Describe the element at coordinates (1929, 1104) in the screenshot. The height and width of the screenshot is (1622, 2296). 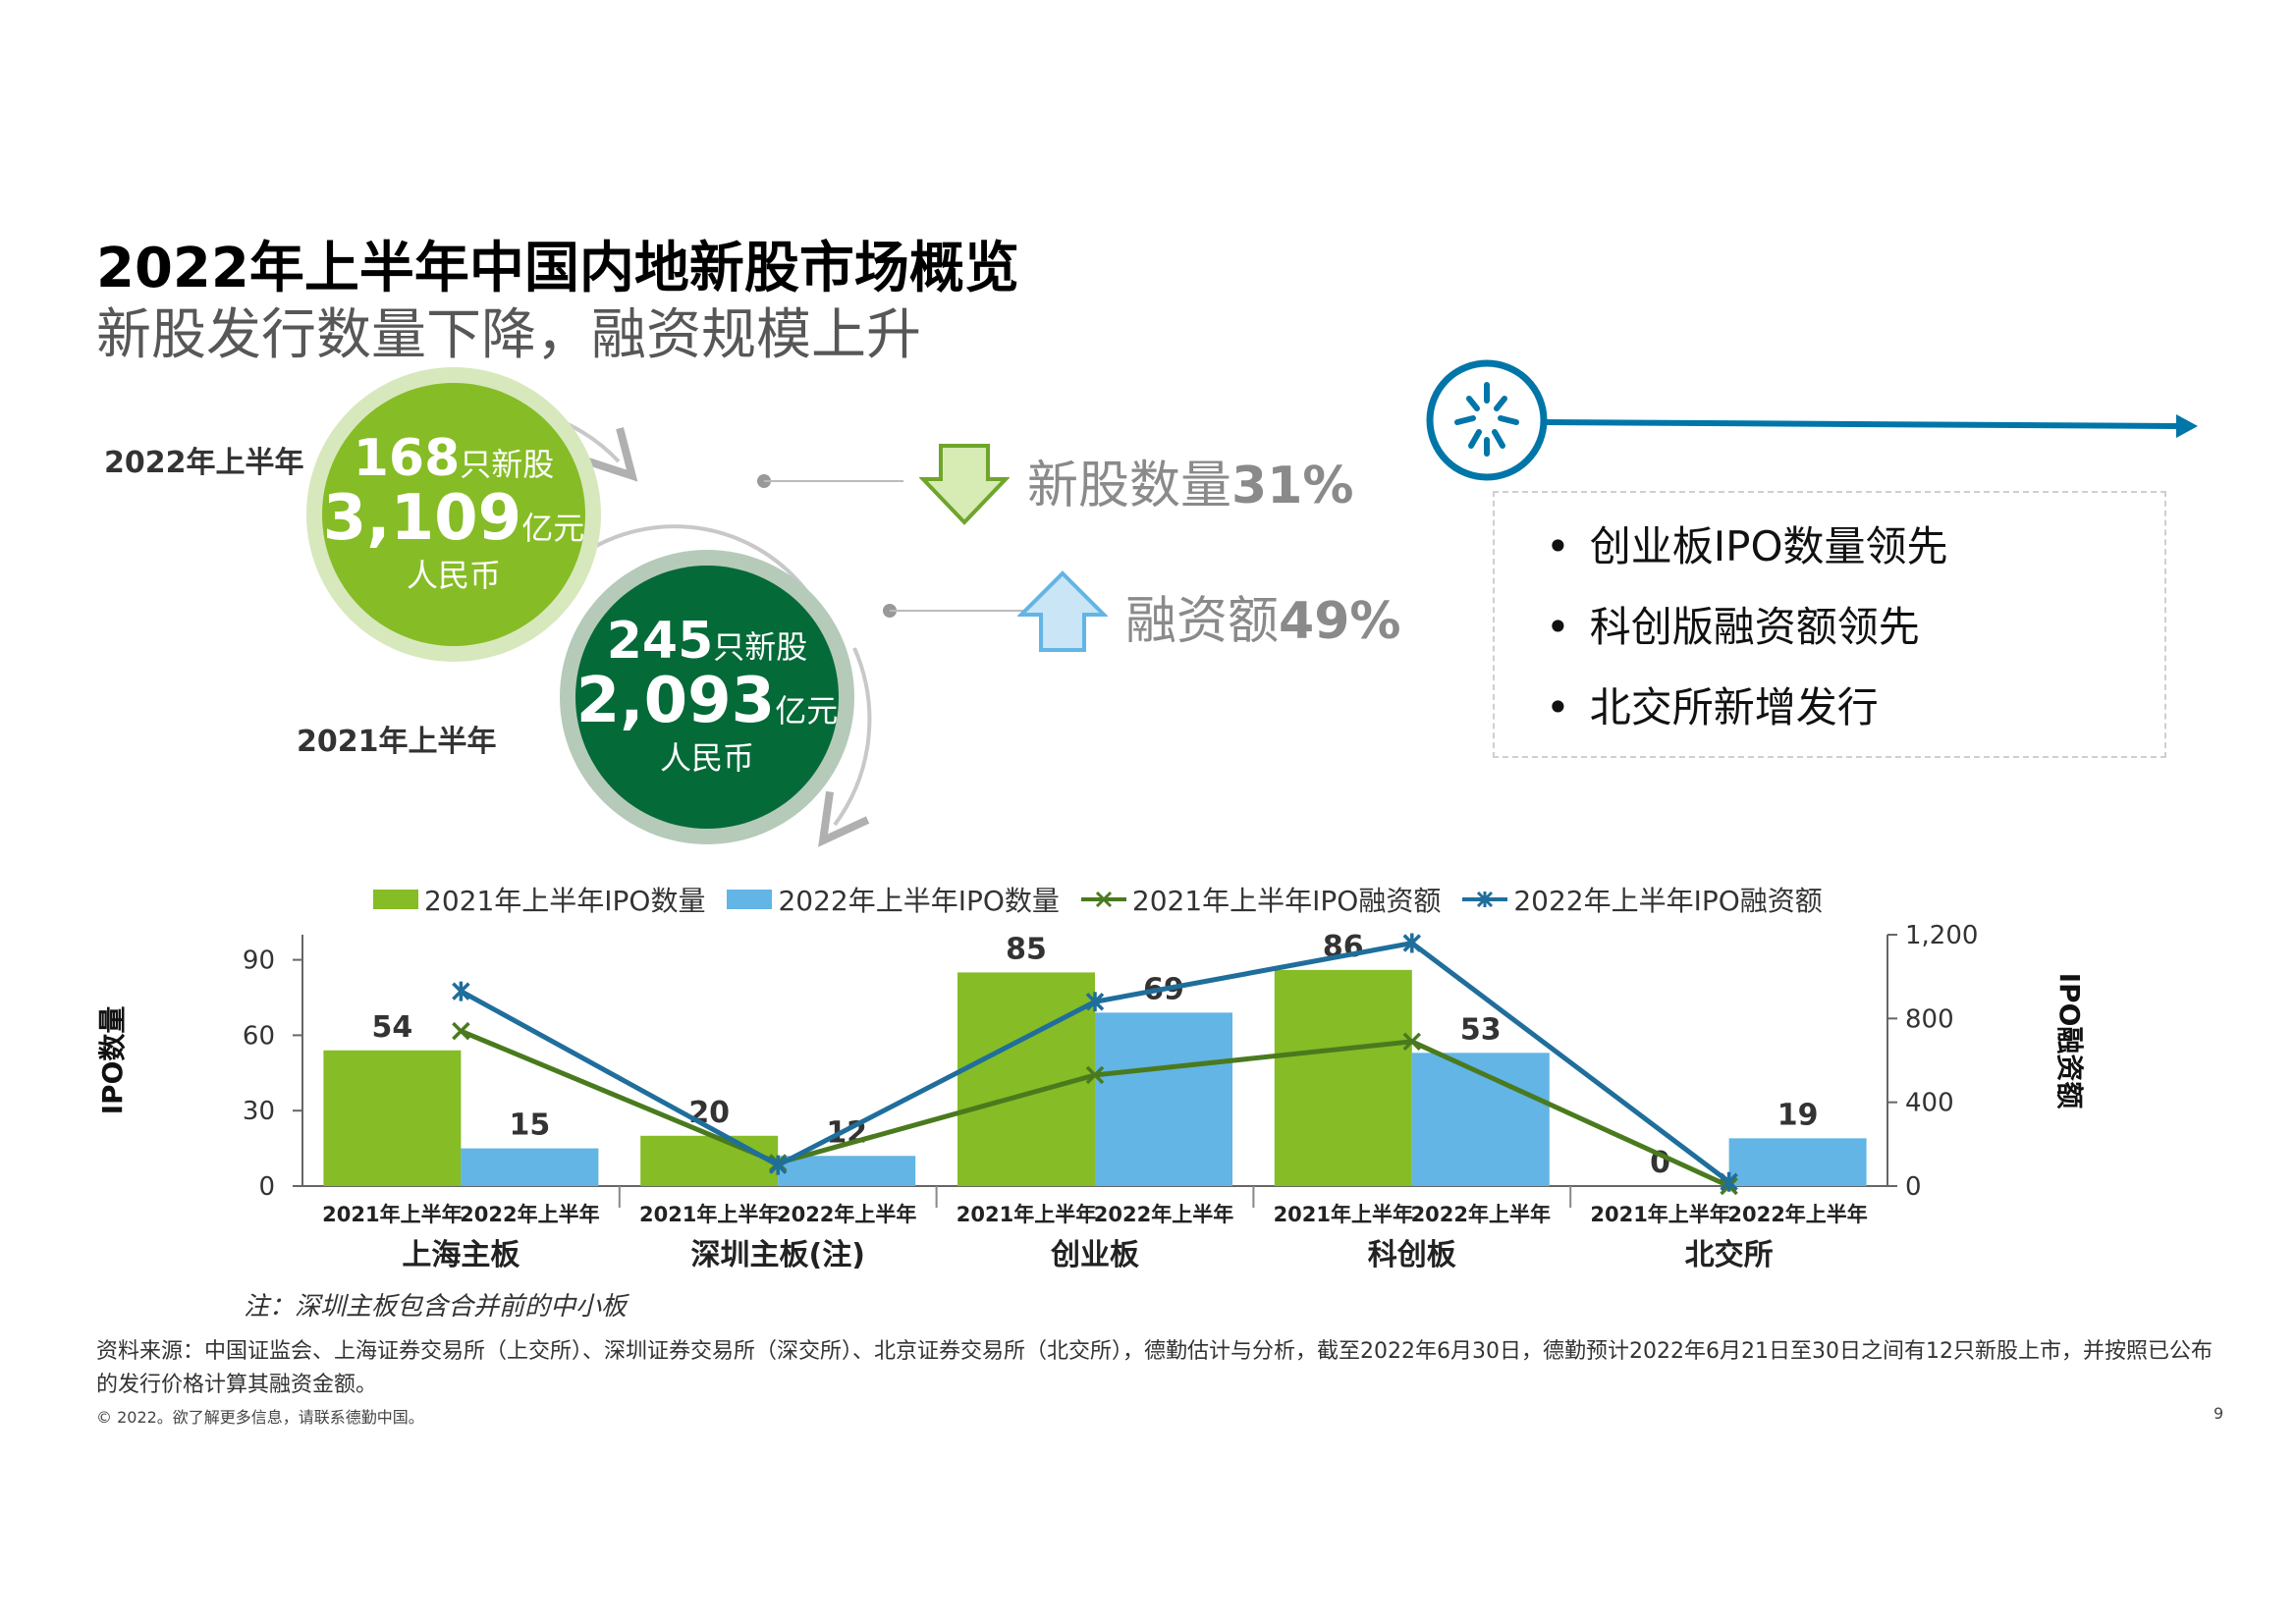
I see `y2-tick-label: 400` at that location.